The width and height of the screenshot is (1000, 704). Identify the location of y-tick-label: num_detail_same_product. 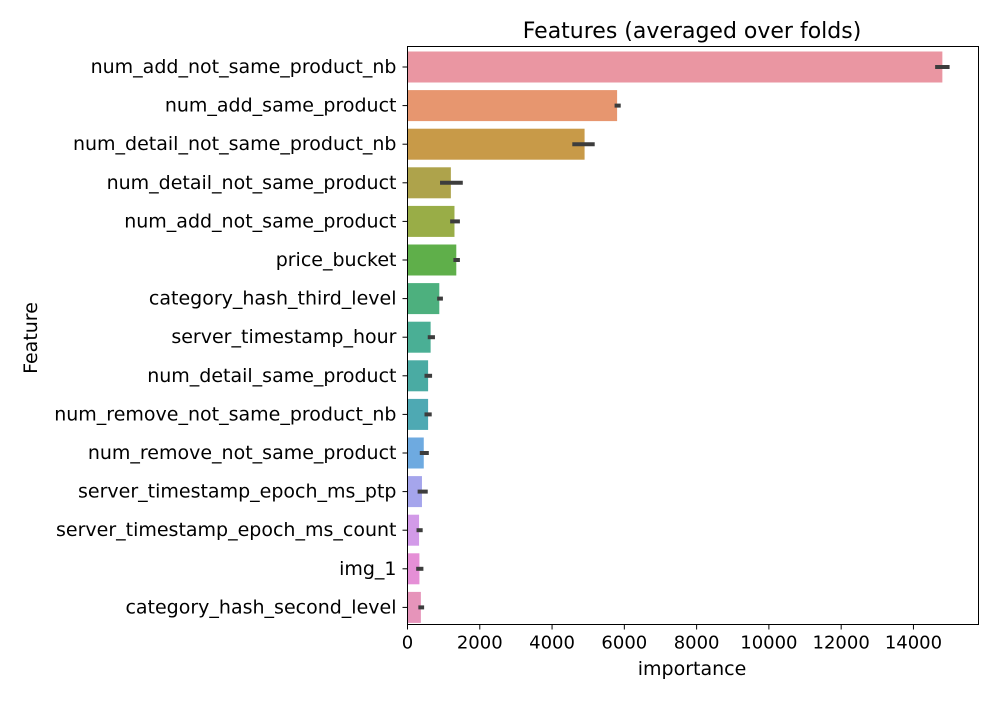
(271, 376).